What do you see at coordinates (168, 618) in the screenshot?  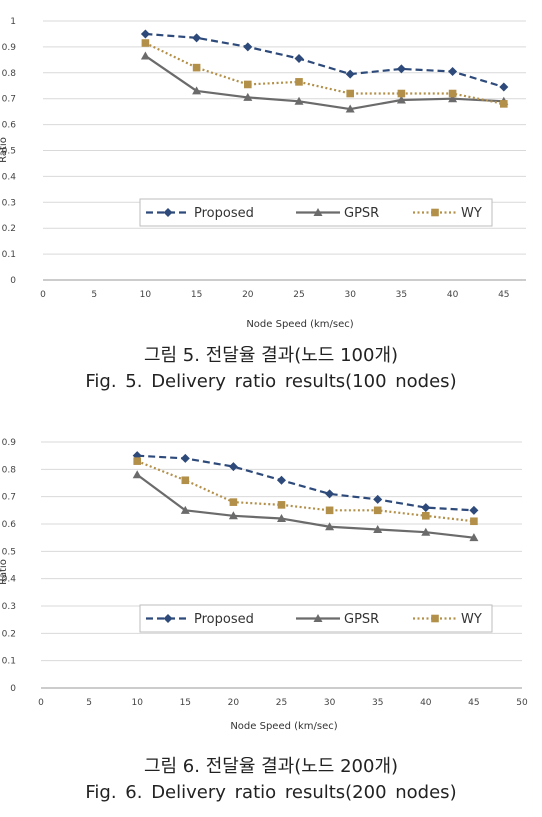 I see `chart2-legend-marker-proposed` at bounding box center [168, 618].